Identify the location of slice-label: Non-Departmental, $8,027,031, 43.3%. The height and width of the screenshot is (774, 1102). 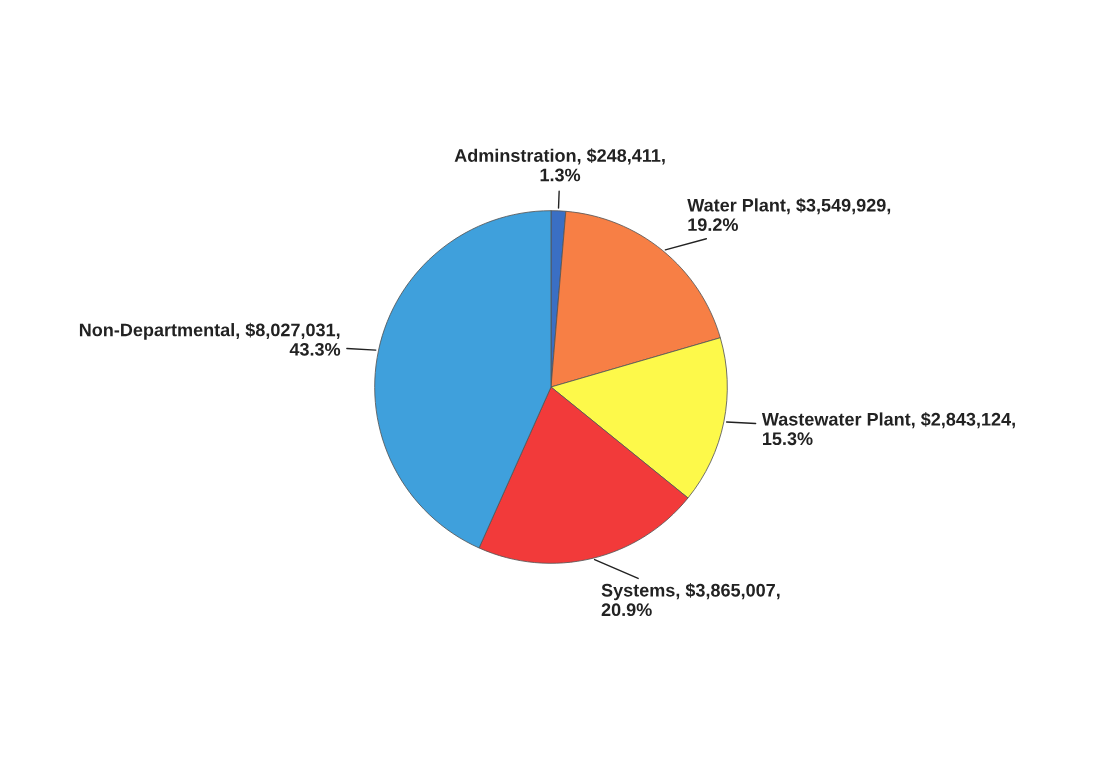
(210, 339).